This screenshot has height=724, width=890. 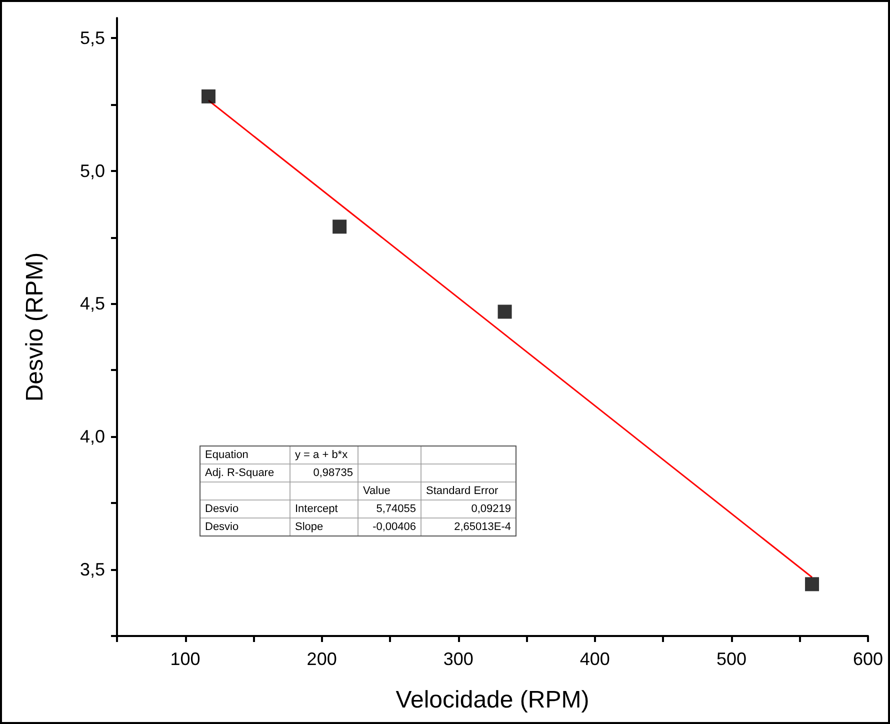 What do you see at coordinates (92, 570) in the screenshot?
I see `y-tick-label: 3,5` at bounding box center [92, 570].